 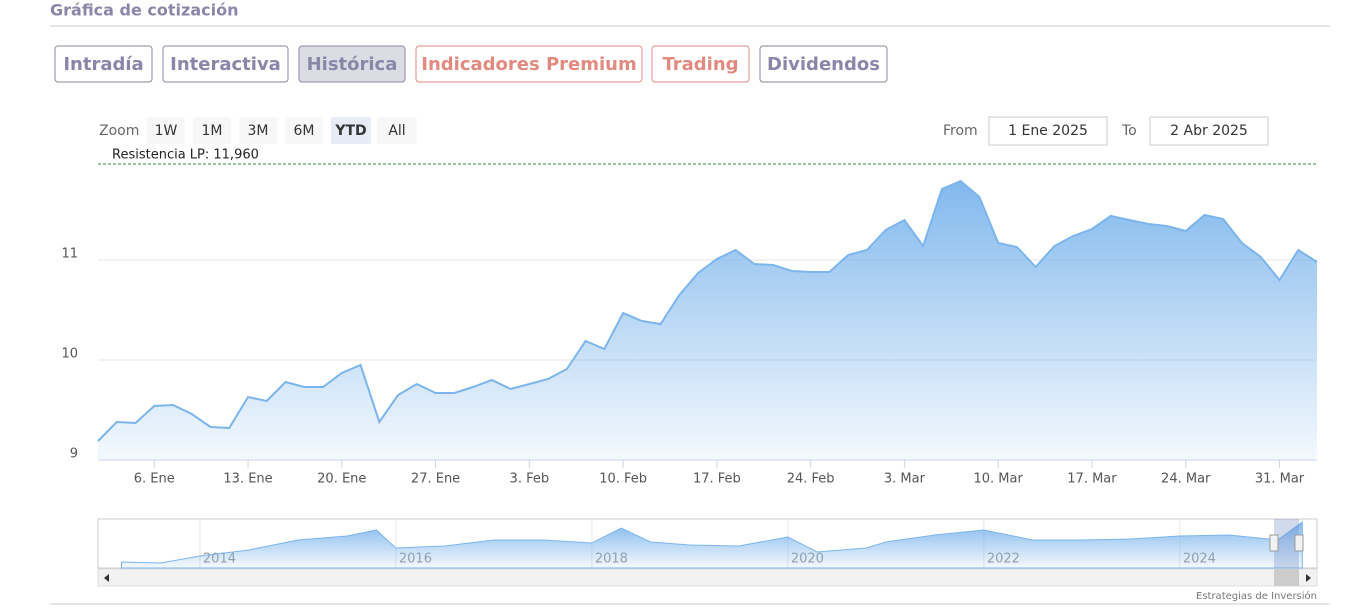 I want to click on tab-label: Indicadores Premium, so click(x=528, y=64).